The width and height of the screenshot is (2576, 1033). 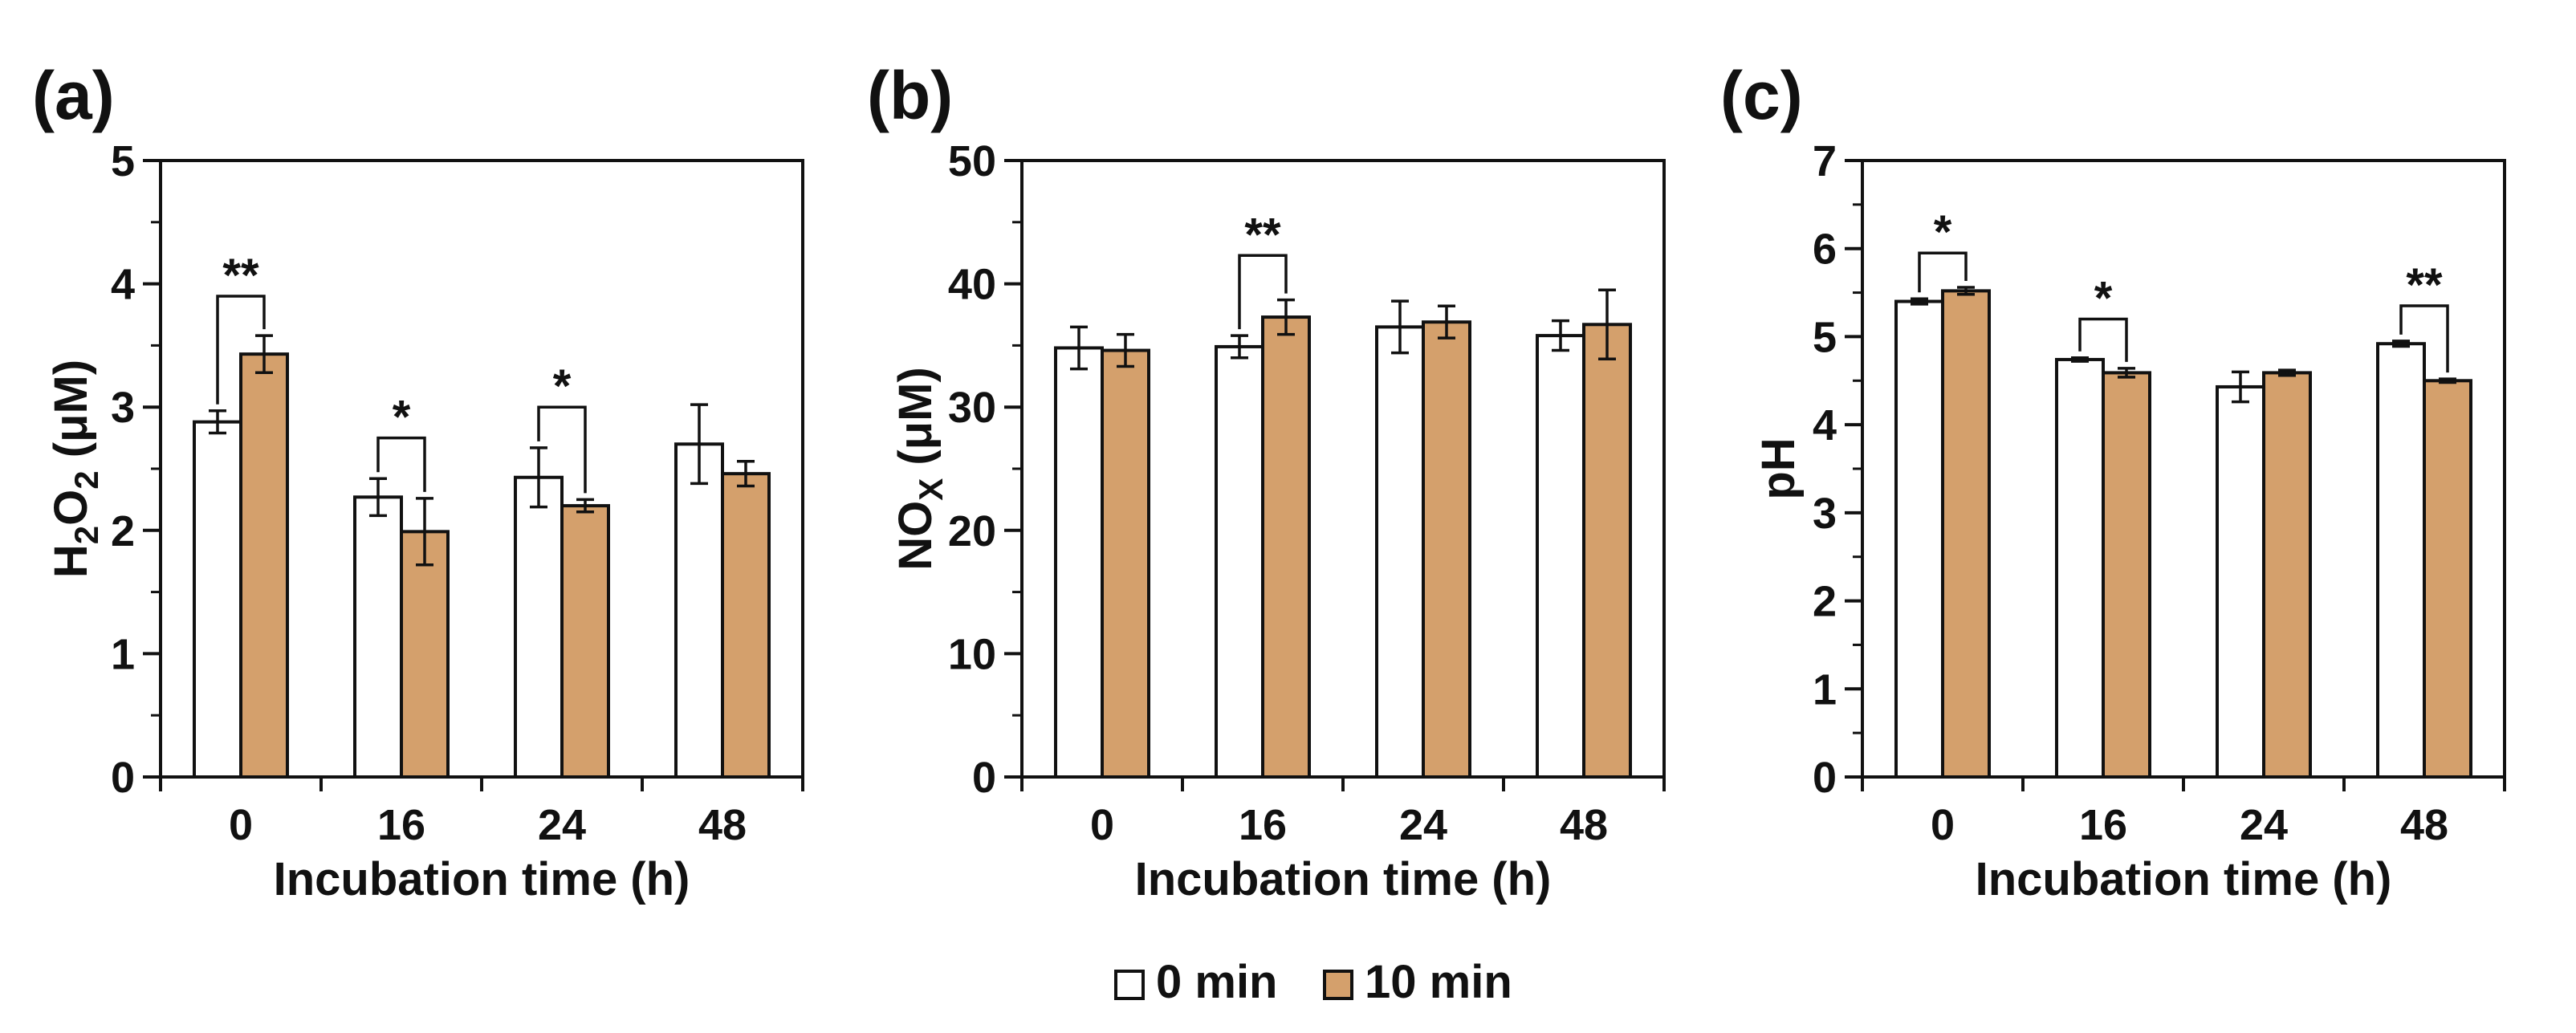 What do you see at coordinates (71, 508) in the screenshot?
I see `y-axis-title-text: O` at bounding box center [71, 508].